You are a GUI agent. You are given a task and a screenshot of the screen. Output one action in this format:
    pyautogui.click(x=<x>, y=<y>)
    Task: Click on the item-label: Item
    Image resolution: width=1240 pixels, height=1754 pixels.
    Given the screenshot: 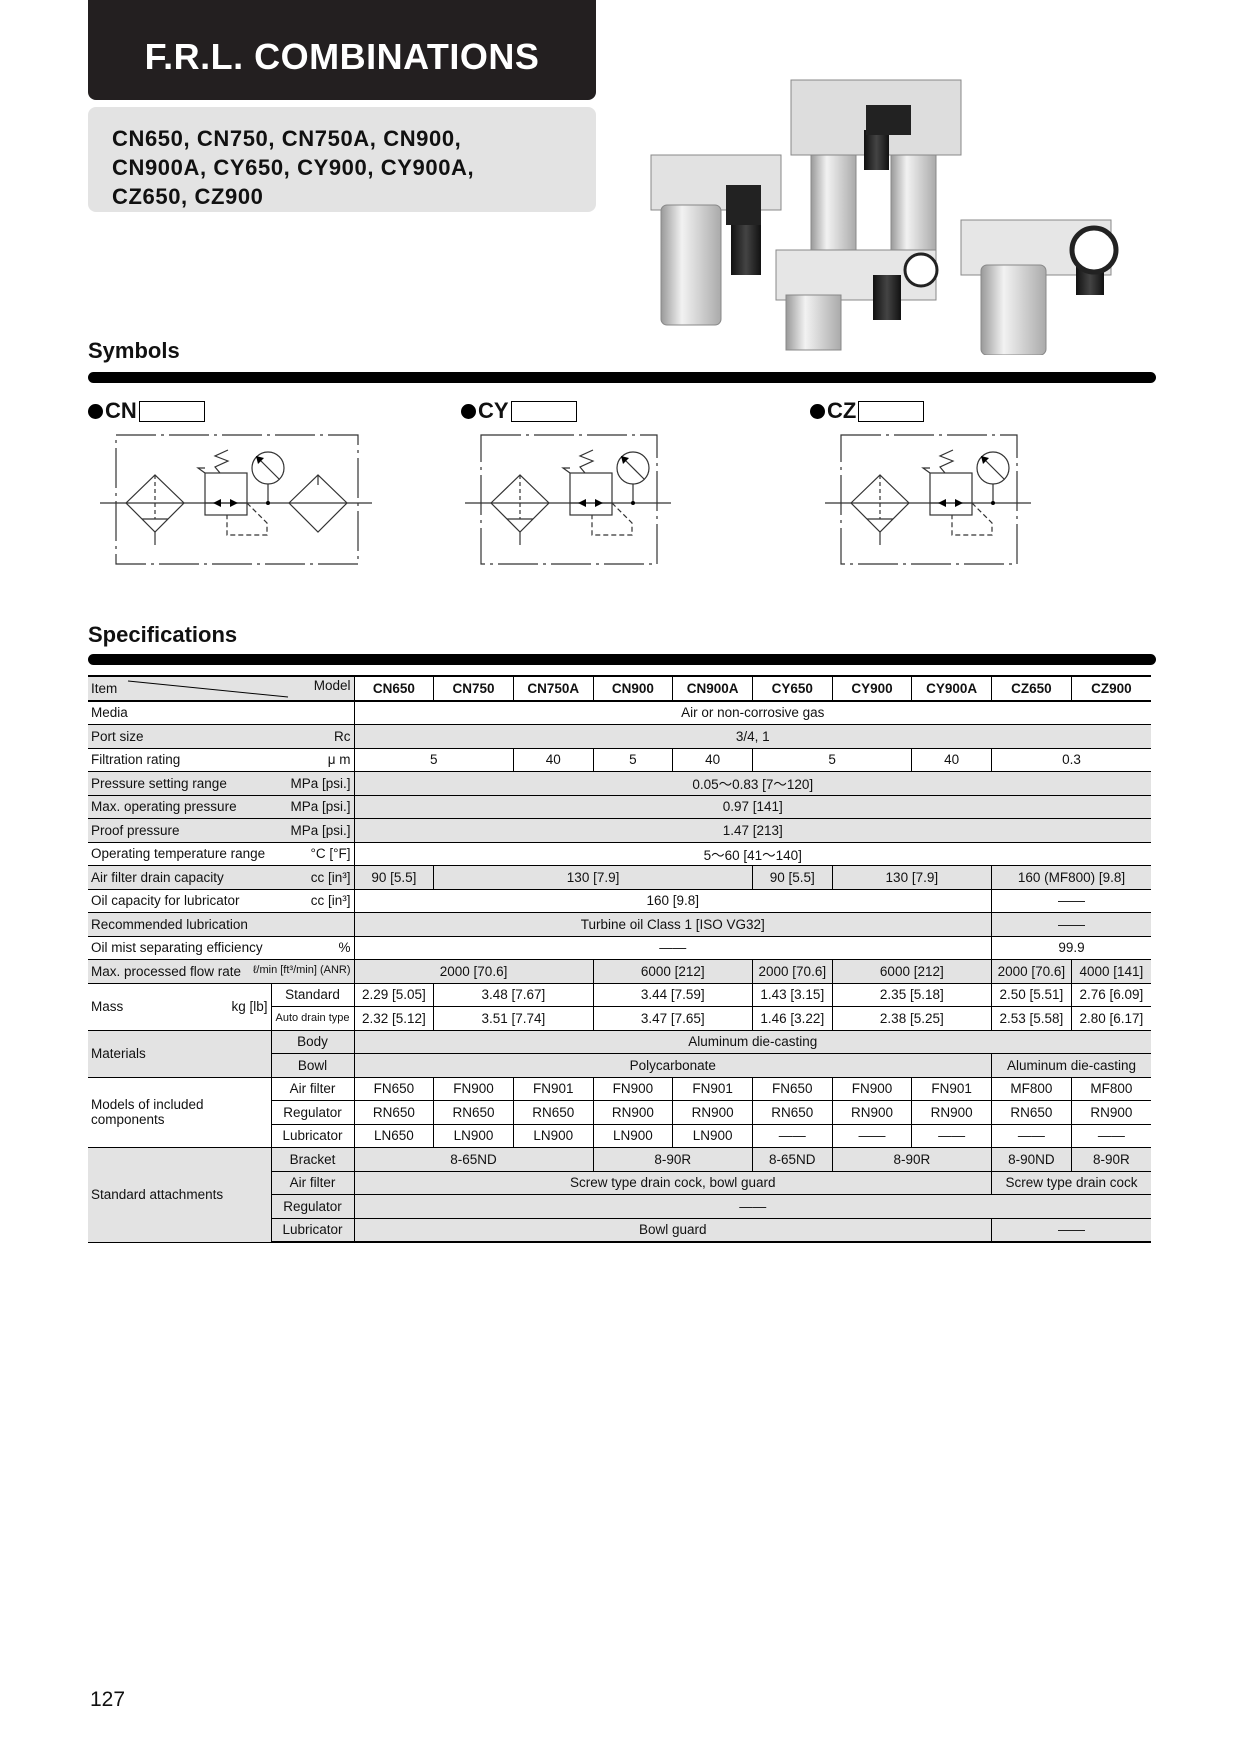 What is the action you would take?
    pyautogui.click(x=104, y=688)
    